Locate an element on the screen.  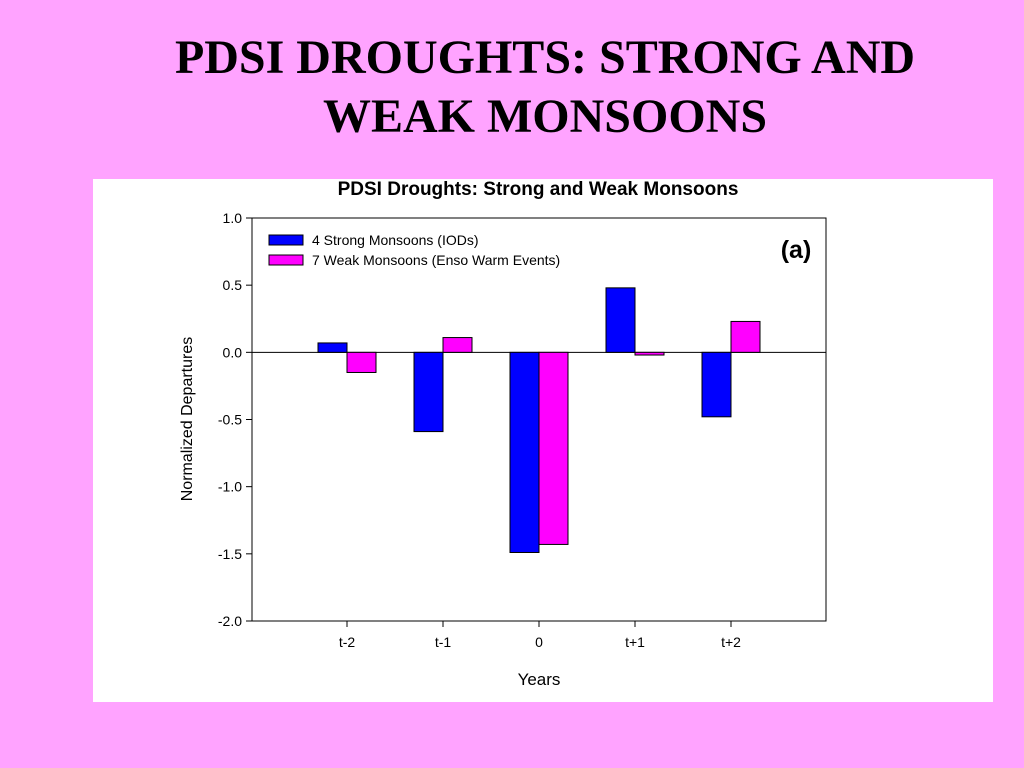
legend-label: 7 Weak Monsoons (Enso Warm Events) is located at coordinates (436, 260).